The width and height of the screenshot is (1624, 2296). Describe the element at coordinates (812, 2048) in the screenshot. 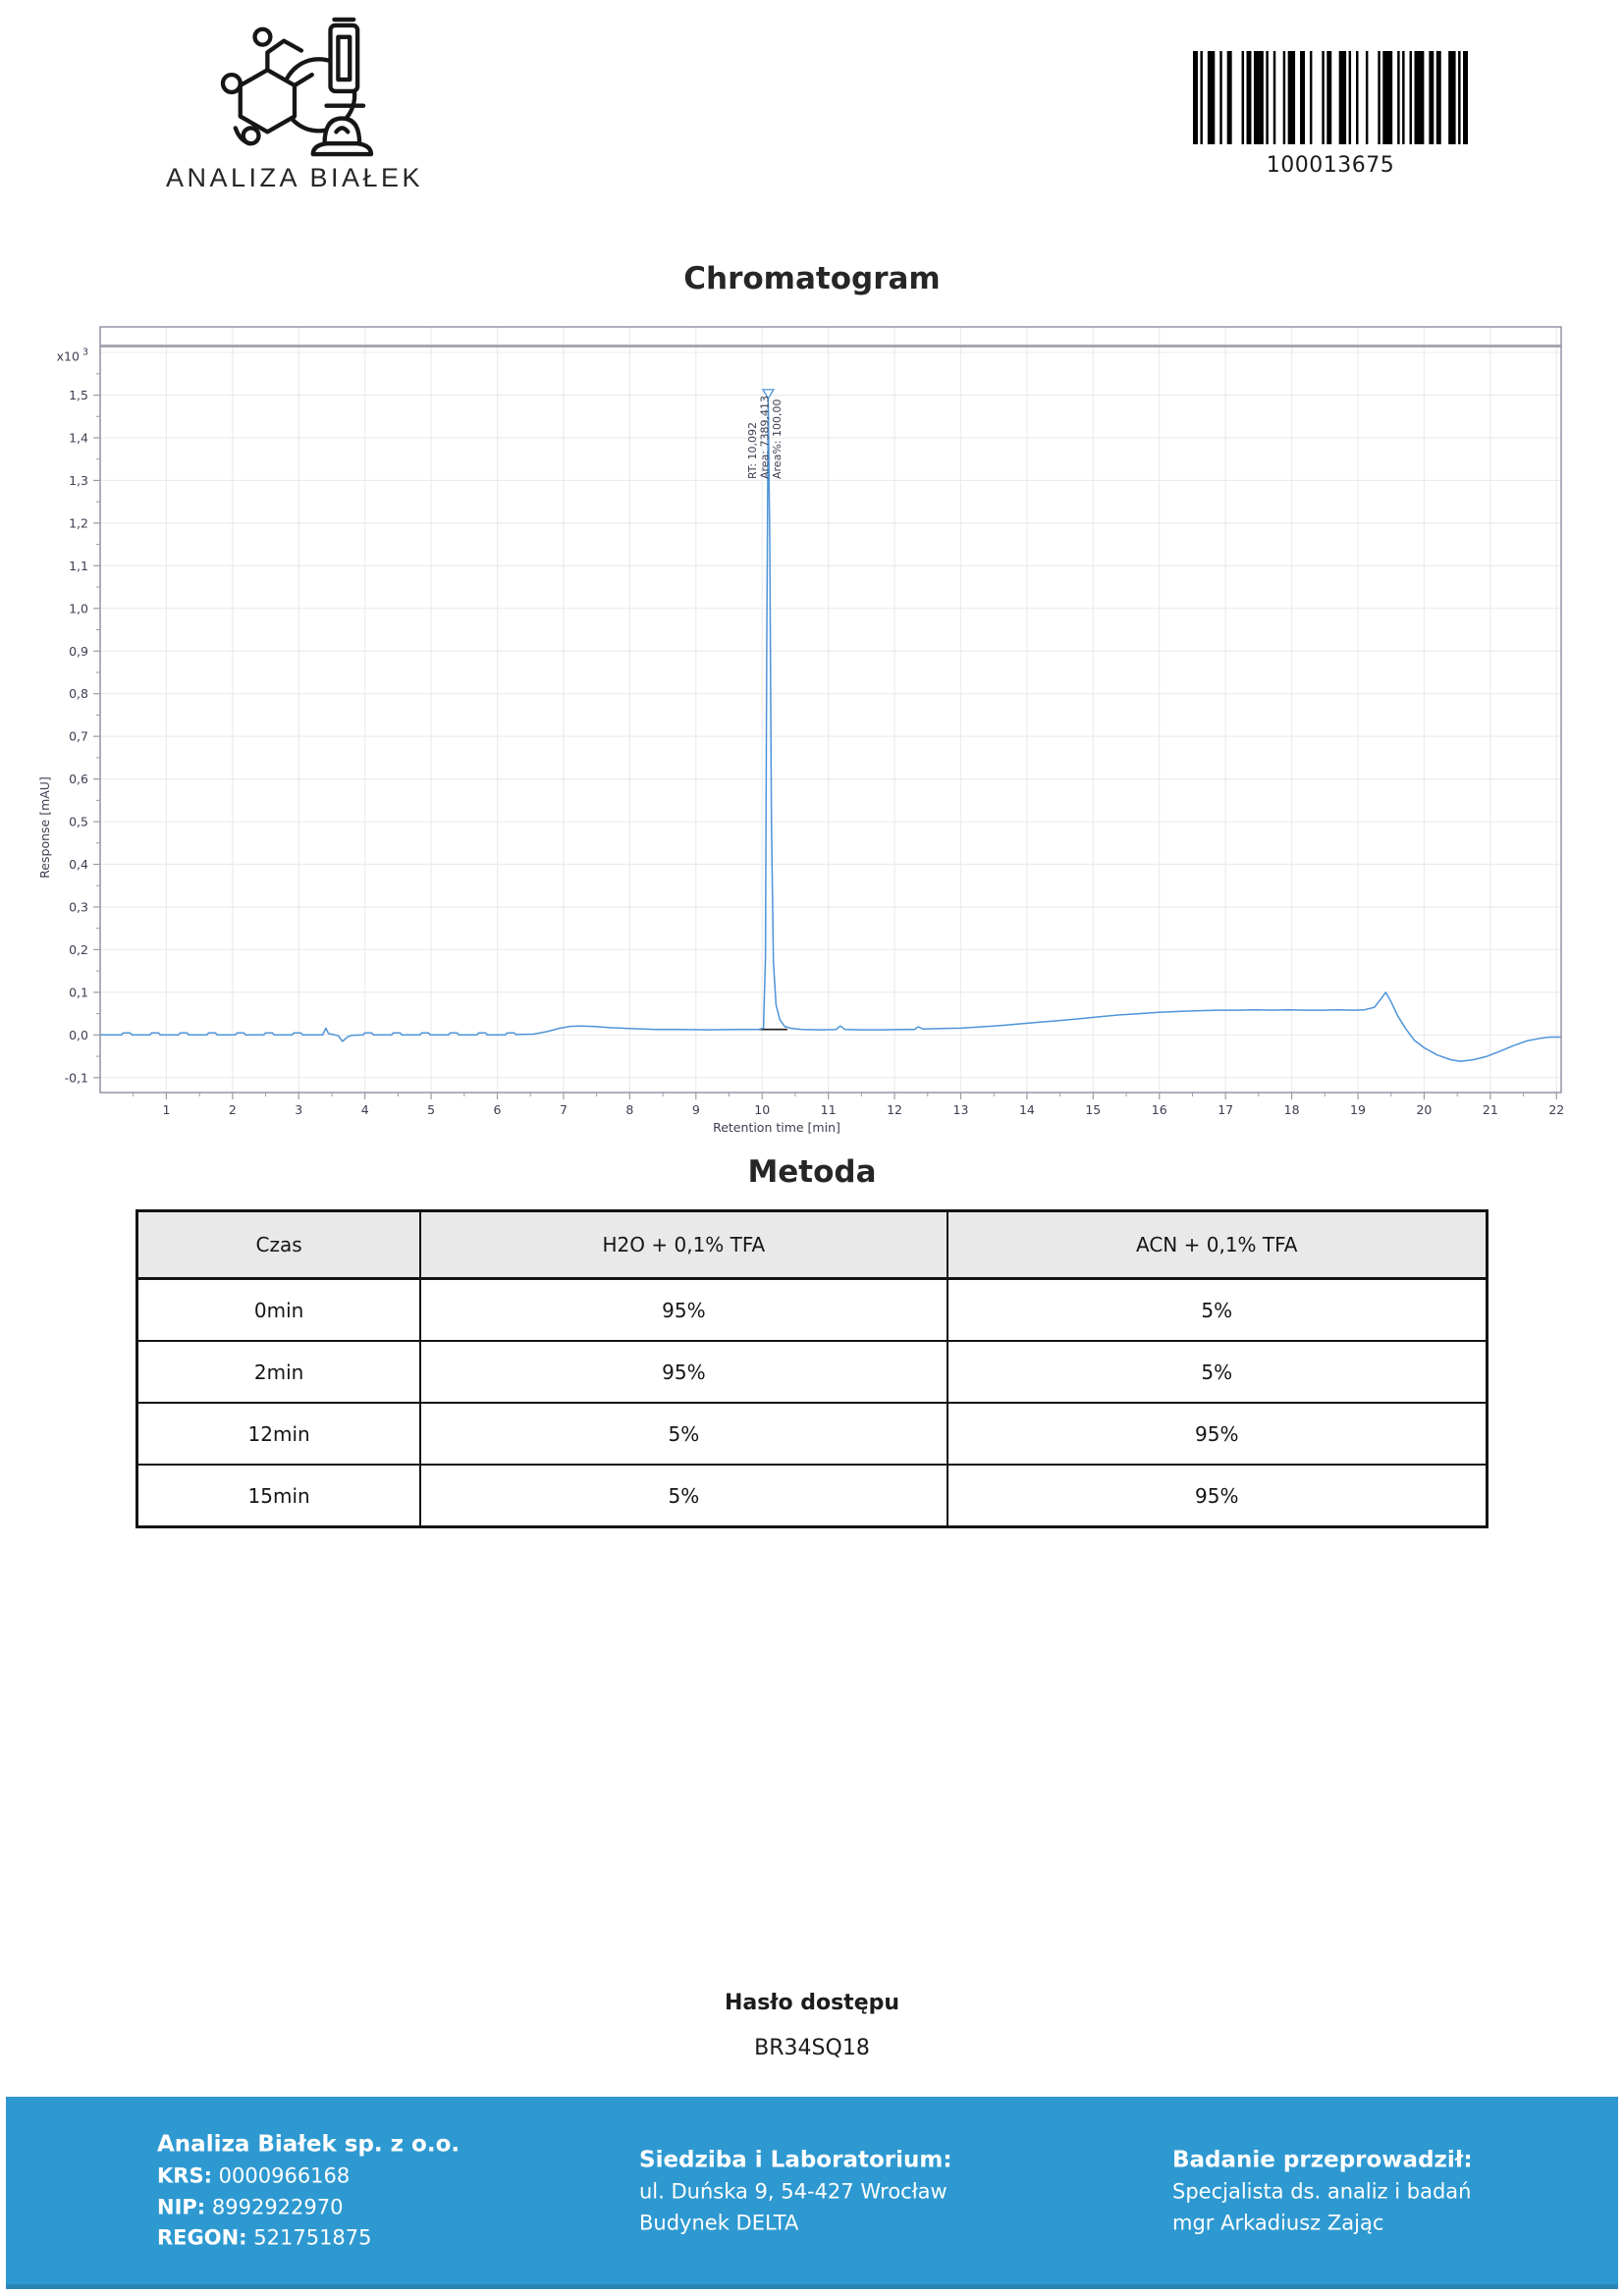

I see `password-value: BR34SQ18` at that location.